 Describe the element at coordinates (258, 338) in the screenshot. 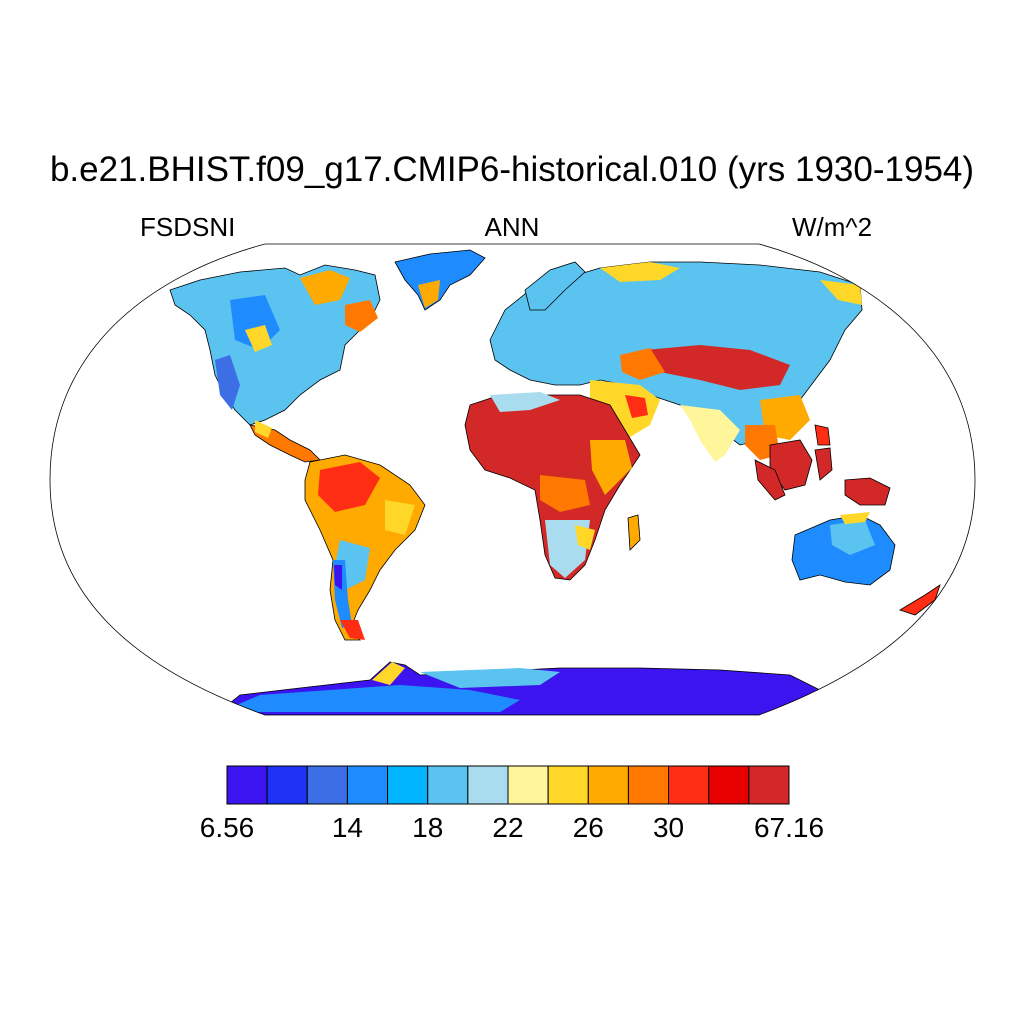

I see `land-na-yellow` at that location.